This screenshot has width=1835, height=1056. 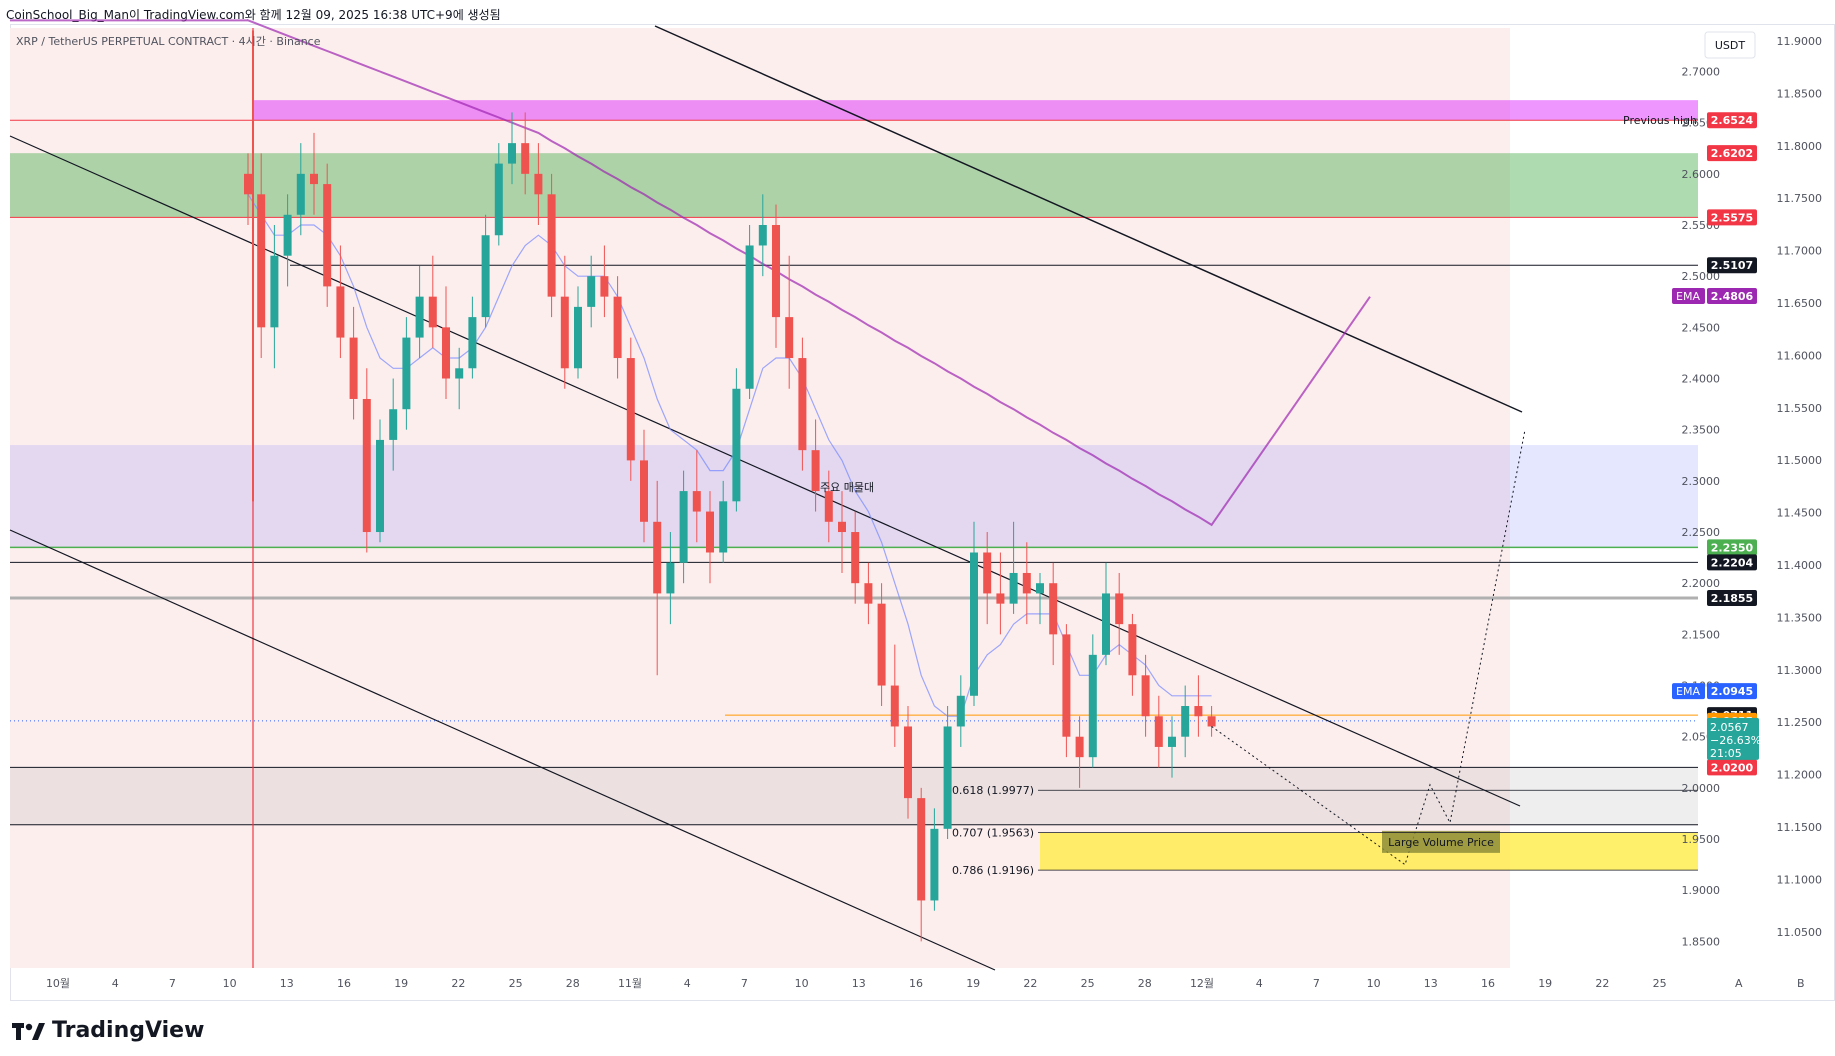 What do you see at coordinates (993, 870) in the screenshot?
I see `fib-level-label: 0.786 (1.9196)` at bounding box center [993, 870].